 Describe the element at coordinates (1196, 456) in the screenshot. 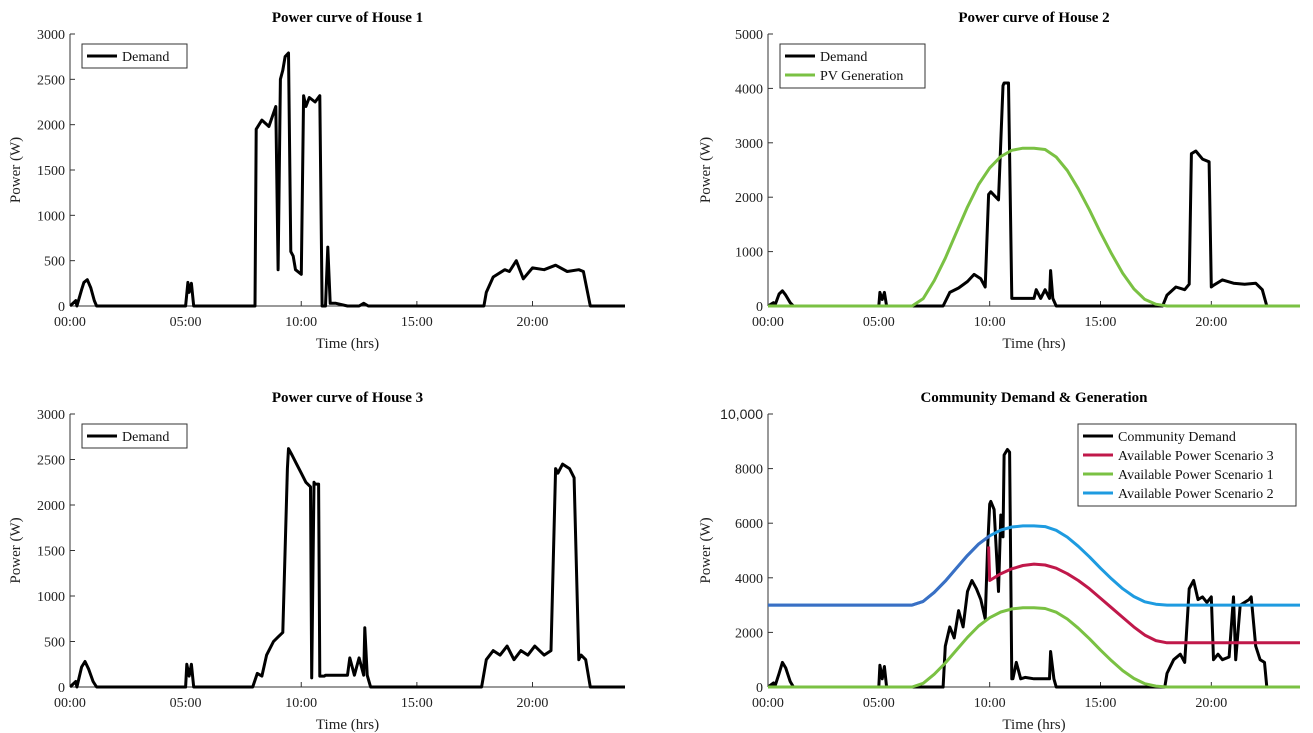

I see `legend-label: Available Power Scenario 3` at that location.